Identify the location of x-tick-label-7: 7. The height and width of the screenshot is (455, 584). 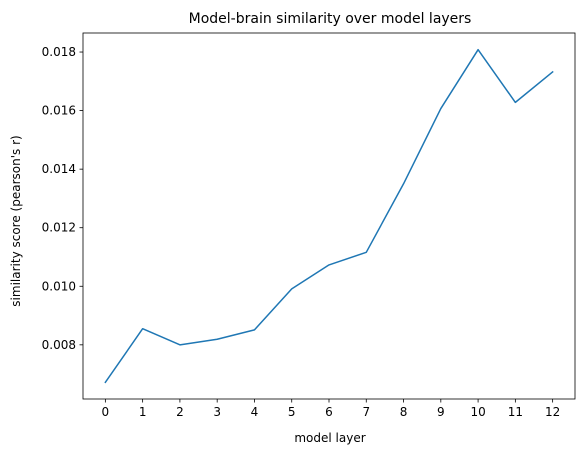
(366, 412).